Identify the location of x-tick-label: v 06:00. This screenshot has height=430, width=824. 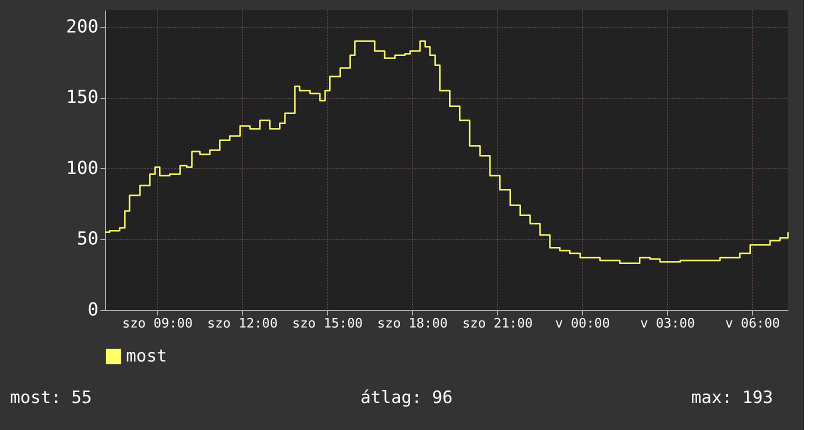
(752, 324).